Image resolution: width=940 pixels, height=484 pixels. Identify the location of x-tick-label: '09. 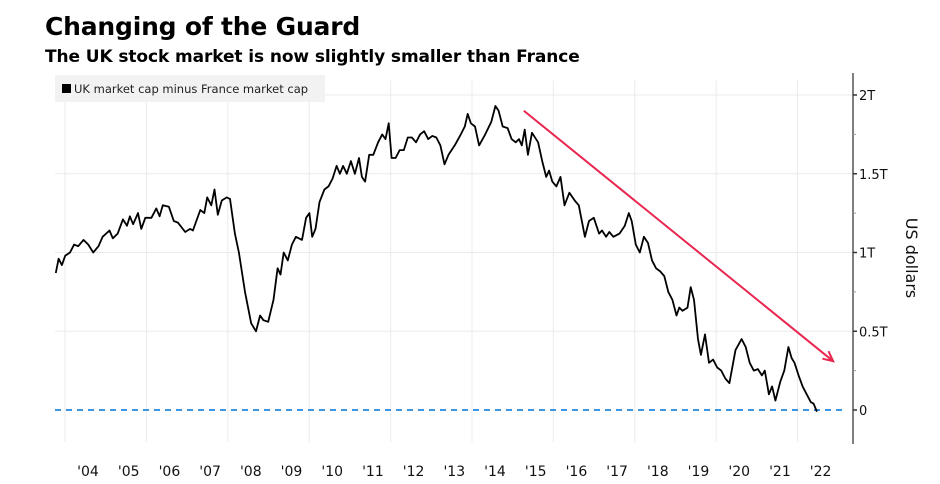
(292, 472).